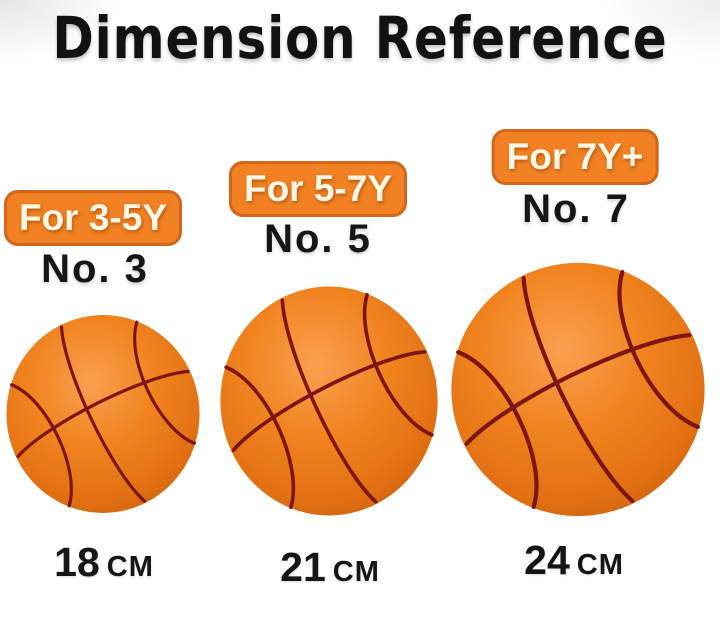  I want to click on basketball-icon-no3, so click(103, 414).